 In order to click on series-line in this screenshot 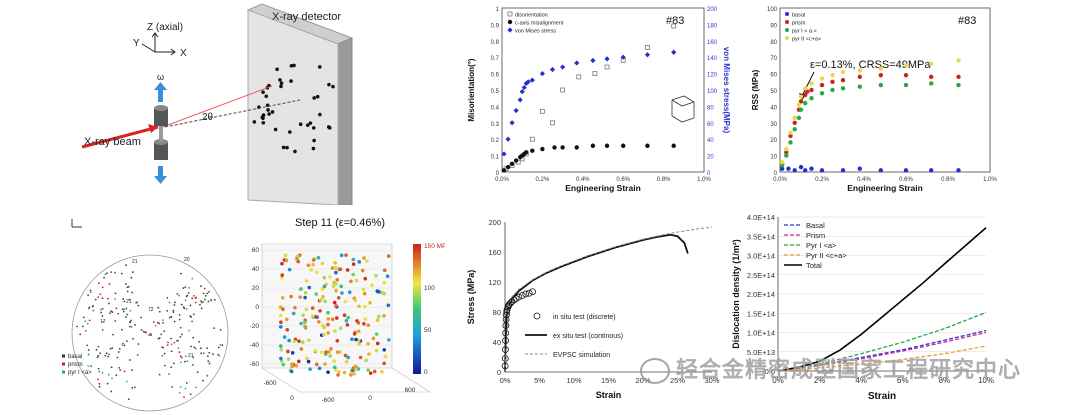, I will do `click(596, 303)`.